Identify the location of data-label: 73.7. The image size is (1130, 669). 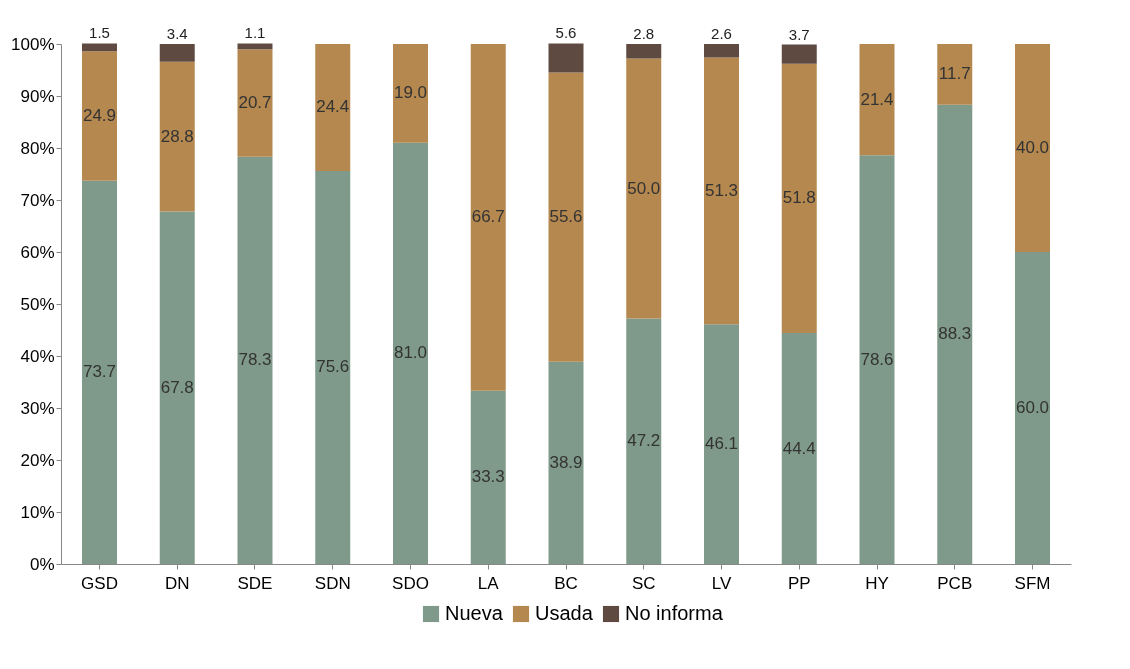
(99, 372).